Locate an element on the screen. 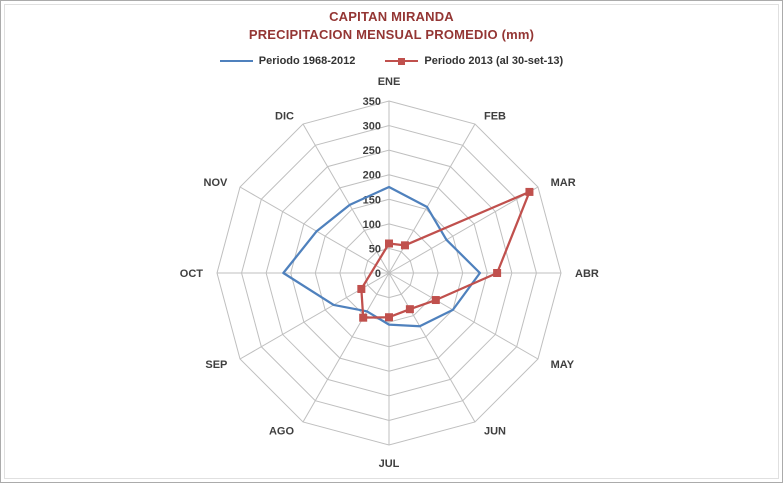 Image resolution: width=783 pixels, height=483 pixels. radial-tick-label: 100 is located at coordinates (372, 225).